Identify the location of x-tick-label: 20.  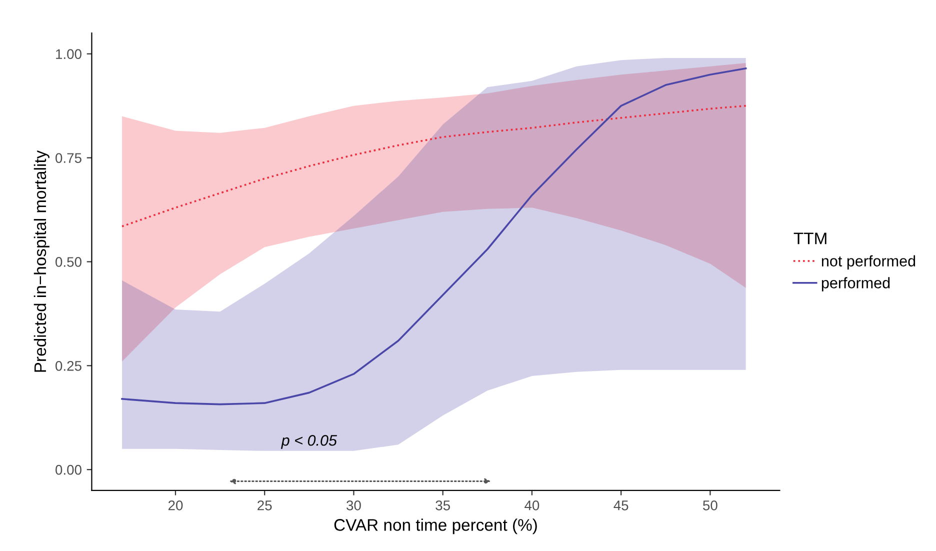
(175, 505).